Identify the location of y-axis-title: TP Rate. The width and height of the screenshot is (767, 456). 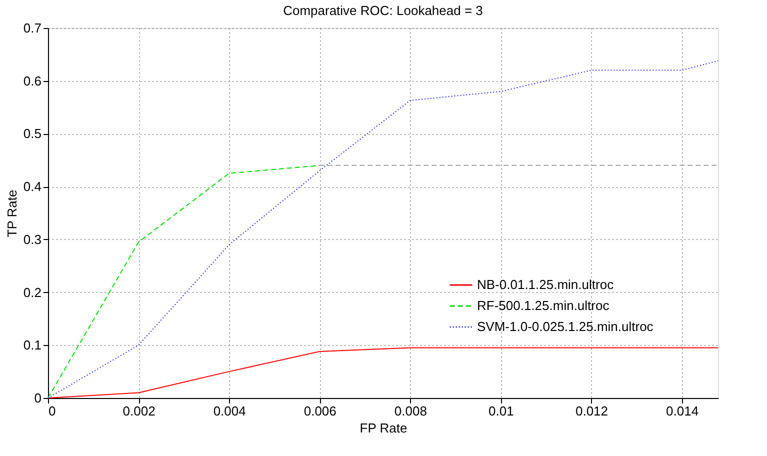
(12, 214).